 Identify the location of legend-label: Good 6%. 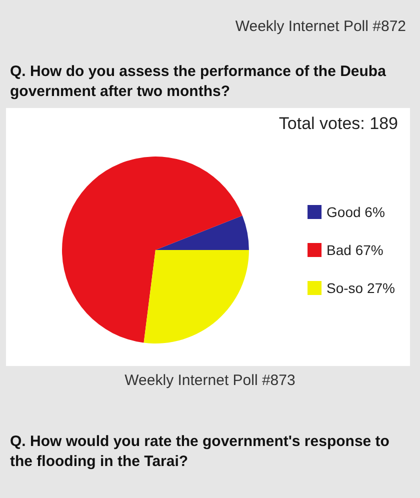
(355, 212).